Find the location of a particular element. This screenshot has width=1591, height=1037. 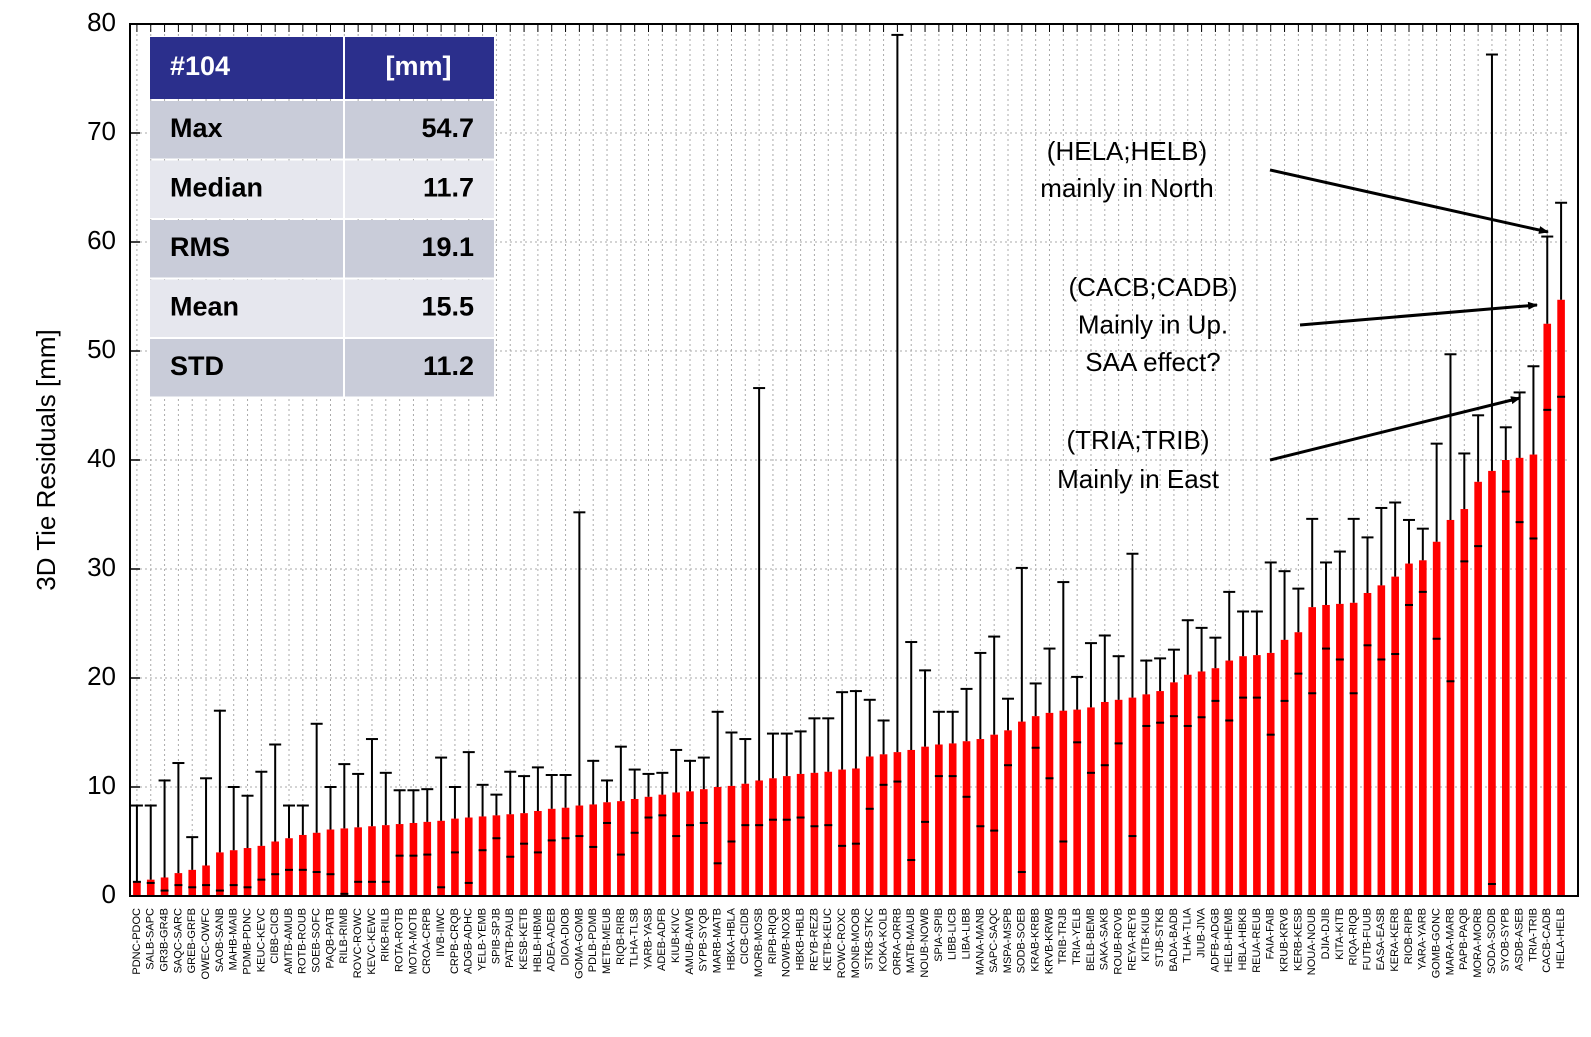

x-tick-label: CACB-CADB is located at coordinates (1547, 940).